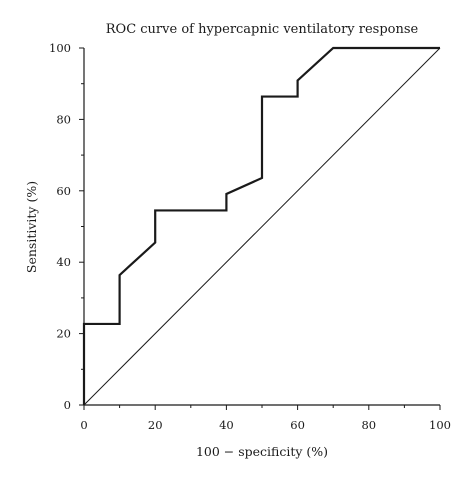  What do you see at coordinates (60, 48) in the screenshot?
I see `y-tick-label-5: 100` at bounding box center [60, 48].